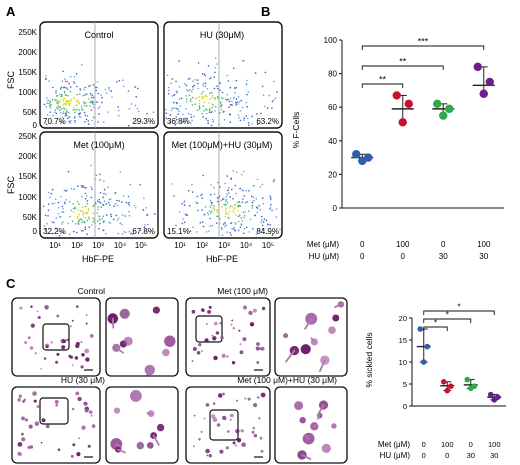 Image resolution: width=520 pixels, height=465 pixels. Describe the element at coordinates (405, 384) in the screenshot. I see `y-tick-label: 5` at that location.